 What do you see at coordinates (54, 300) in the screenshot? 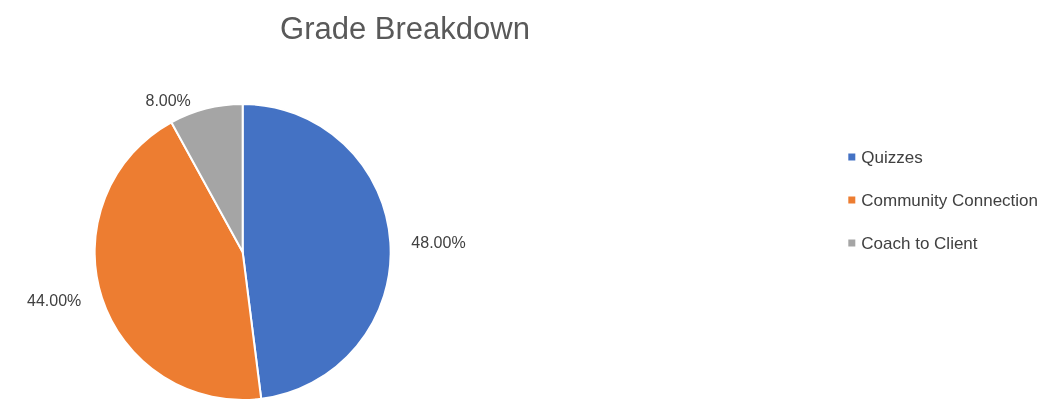
I see `data-label: 44.00%` at bounding box center [54, 300].